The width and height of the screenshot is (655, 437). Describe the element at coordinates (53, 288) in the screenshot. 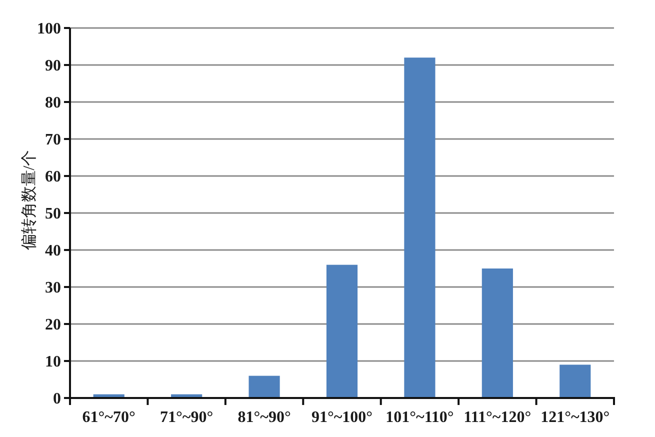

I see `y-tick-label: 30` at that location.